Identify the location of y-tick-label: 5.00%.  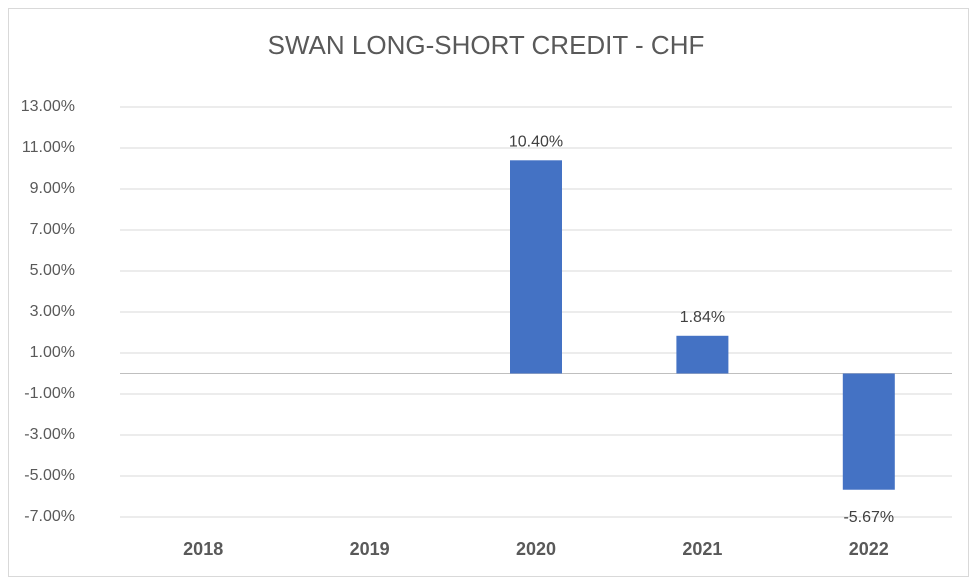
(52, 270).